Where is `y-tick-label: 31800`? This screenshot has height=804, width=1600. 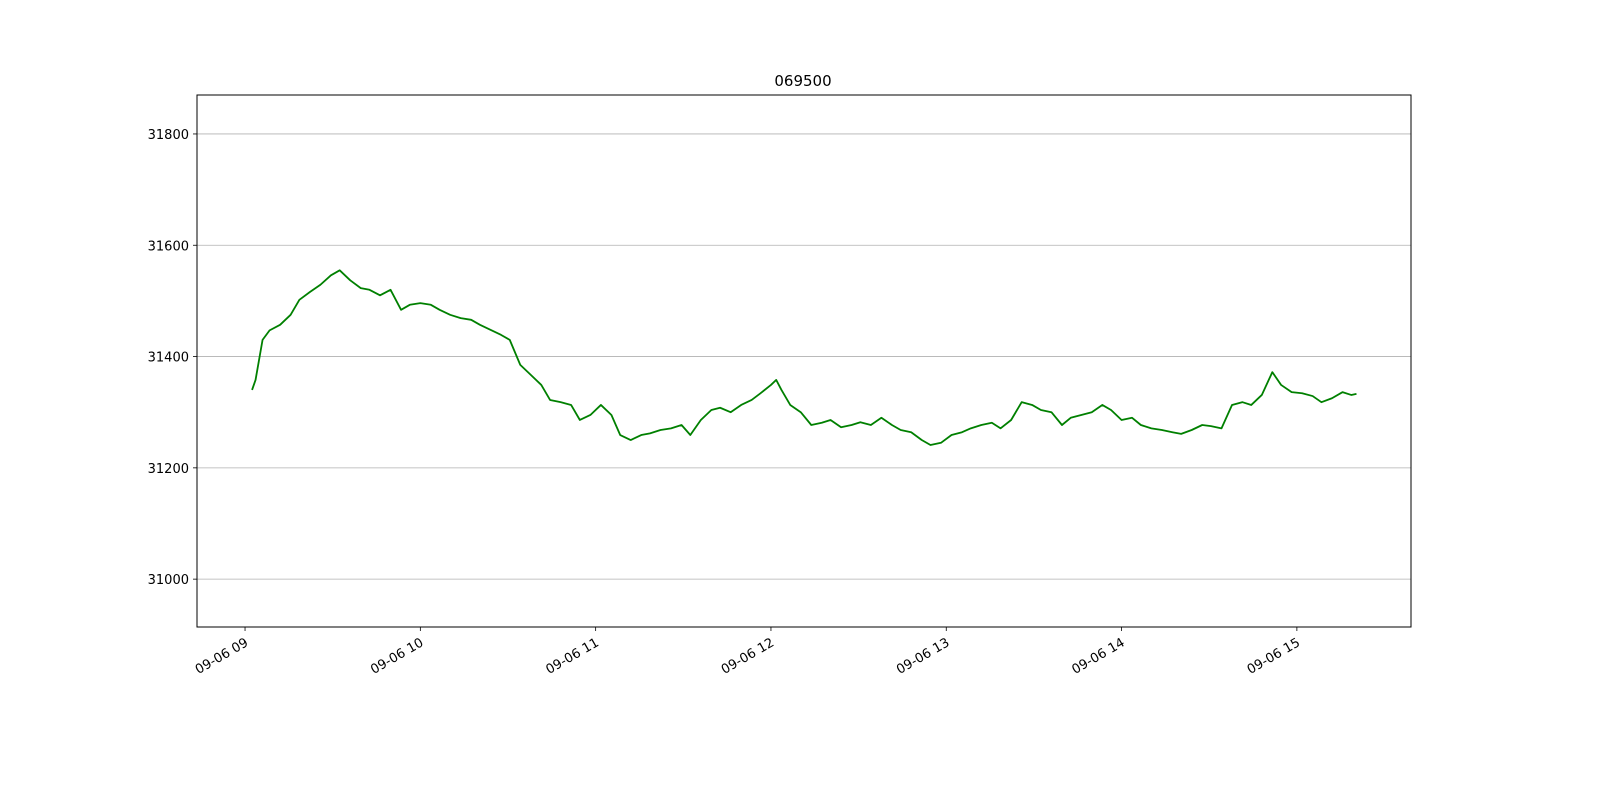
y-tick-label: 31800 is located at coordinates (168, 135).